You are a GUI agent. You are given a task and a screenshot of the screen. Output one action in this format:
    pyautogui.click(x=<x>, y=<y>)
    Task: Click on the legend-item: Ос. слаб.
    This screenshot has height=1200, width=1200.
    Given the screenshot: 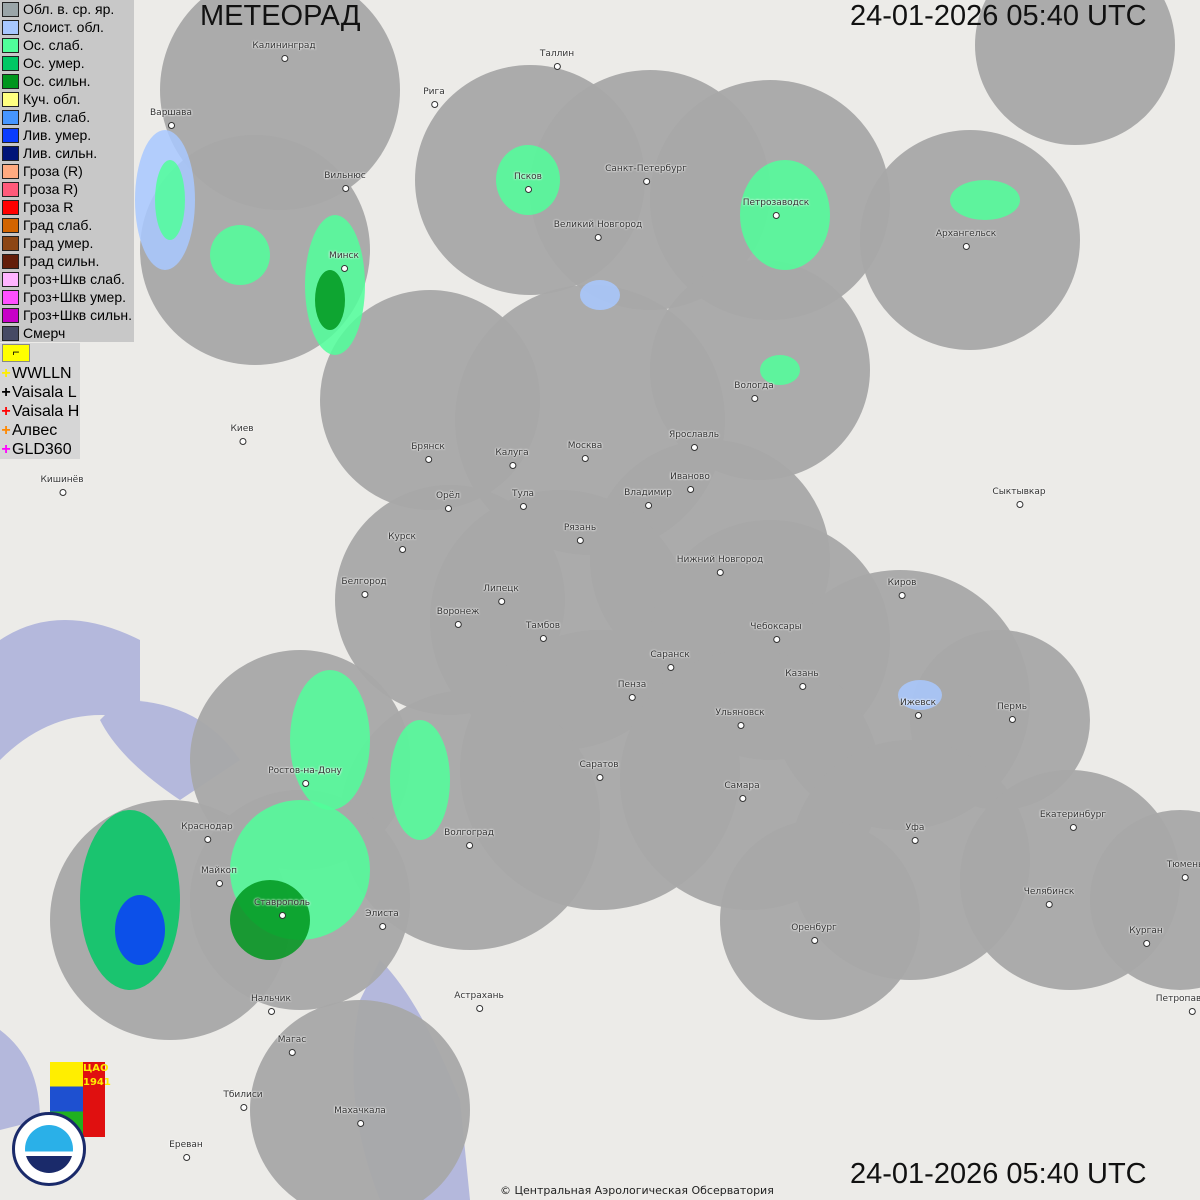 What is the action you would take?
    pyautogui.click(x=67, y=45)
    